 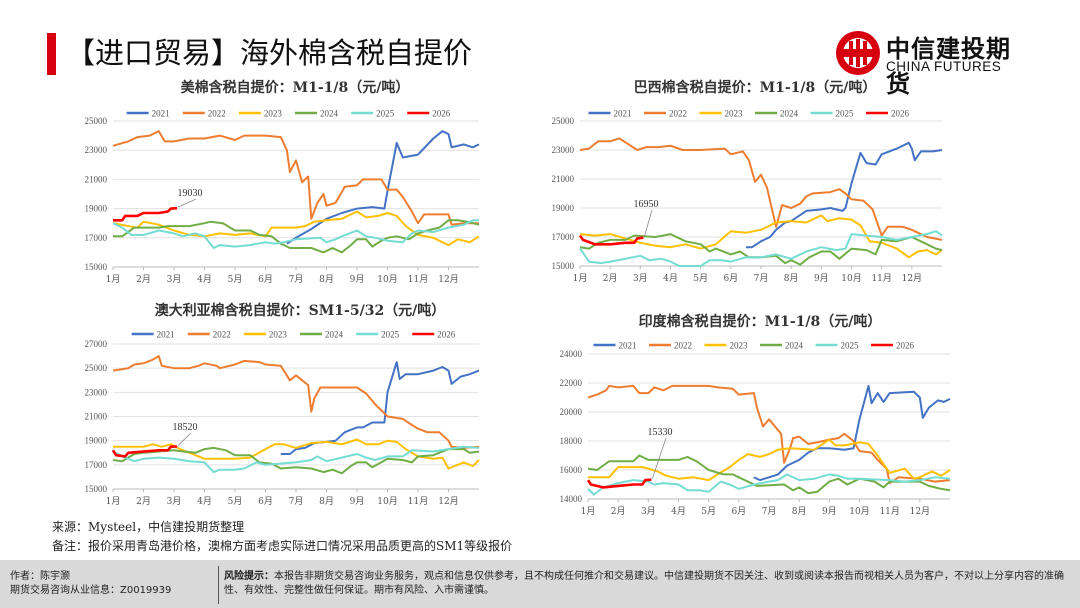 I want to click on logo-text-en: CHINA FUTURES, so click(x=944, y=66).